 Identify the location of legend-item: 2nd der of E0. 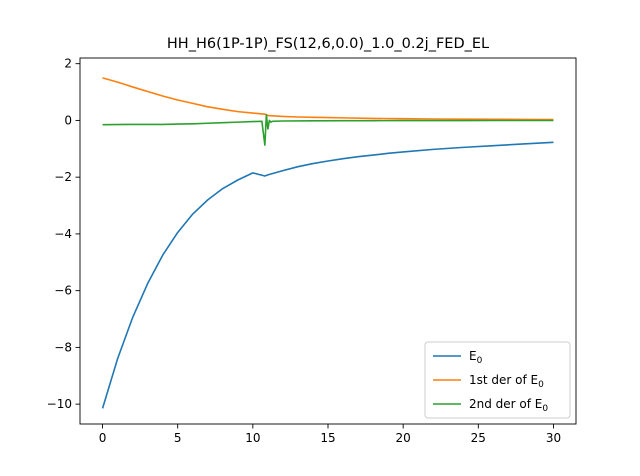
(490, 405).